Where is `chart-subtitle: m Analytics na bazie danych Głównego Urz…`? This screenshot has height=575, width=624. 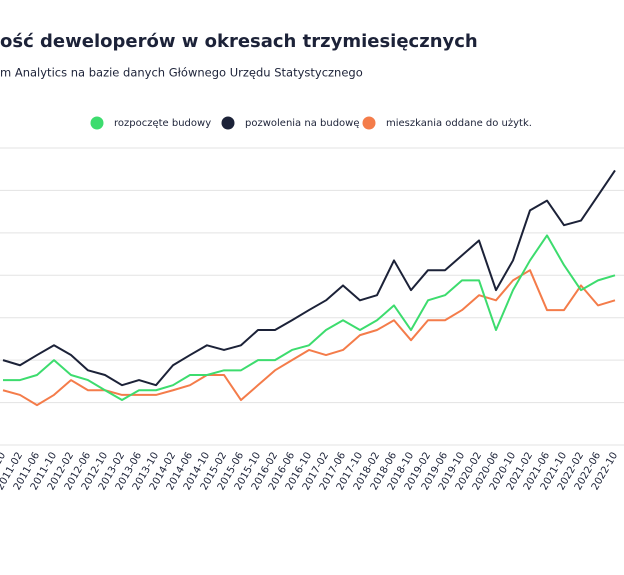 chart-subtitle: m Analytics na bazie danych Głównego Urz… is located at coordinates (181, 73).